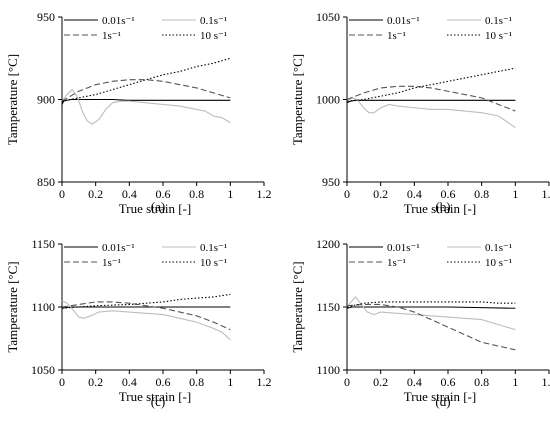  Describe the element at coordinates (442, 401) in the screenshot. I see `panel-label: (d)` at that location.